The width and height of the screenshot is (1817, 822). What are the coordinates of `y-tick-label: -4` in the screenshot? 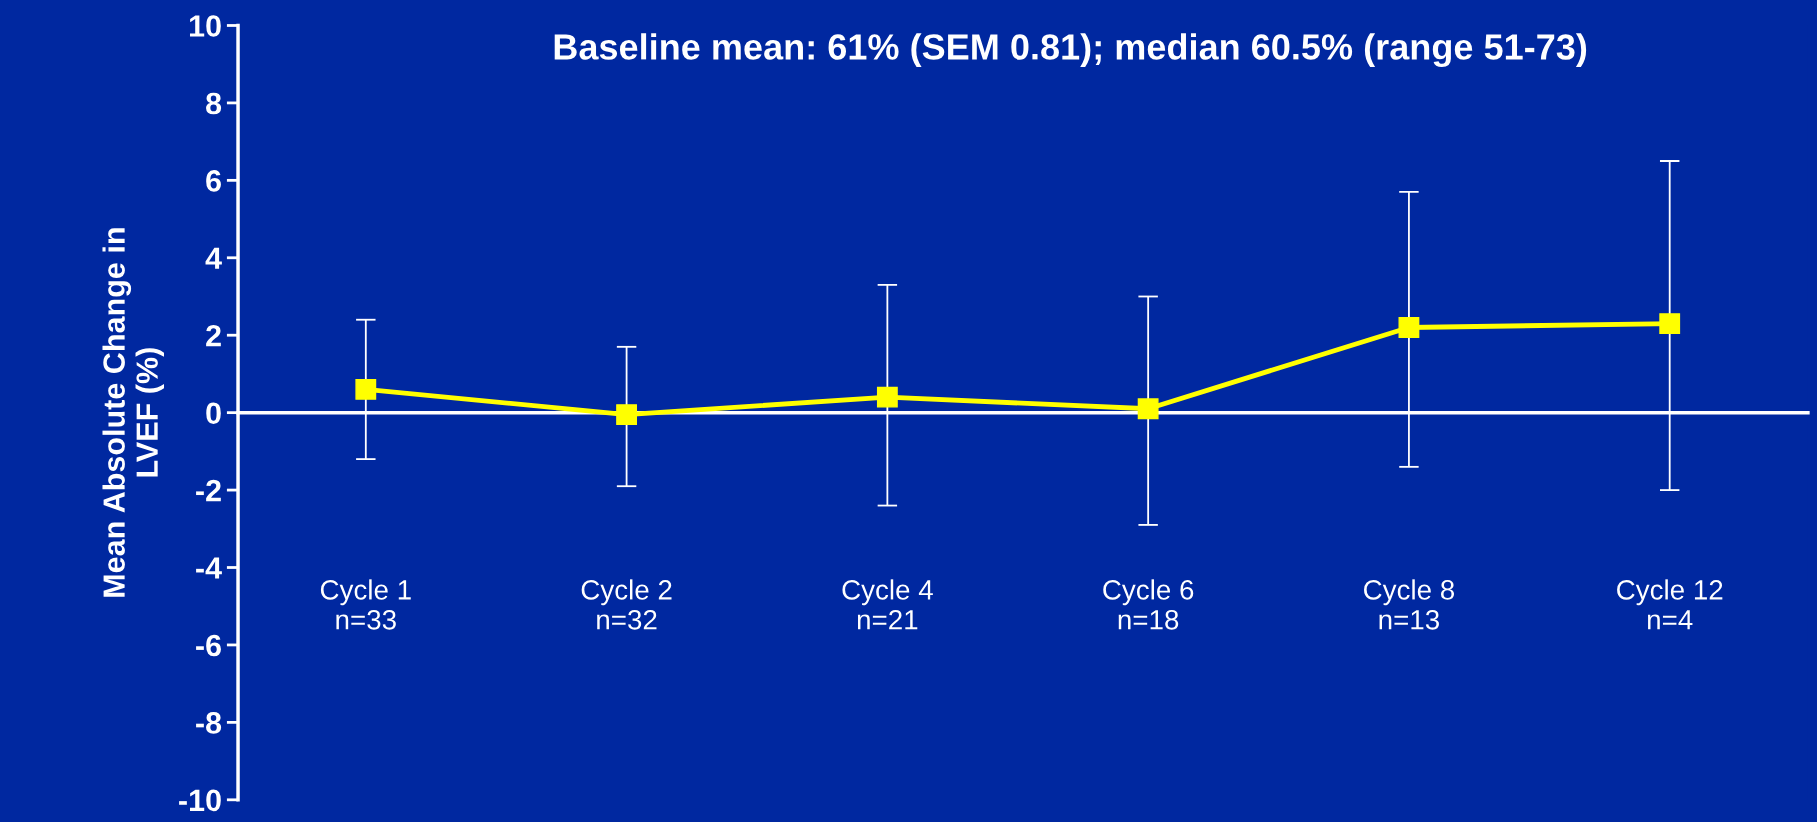 It's located at (209, 568).